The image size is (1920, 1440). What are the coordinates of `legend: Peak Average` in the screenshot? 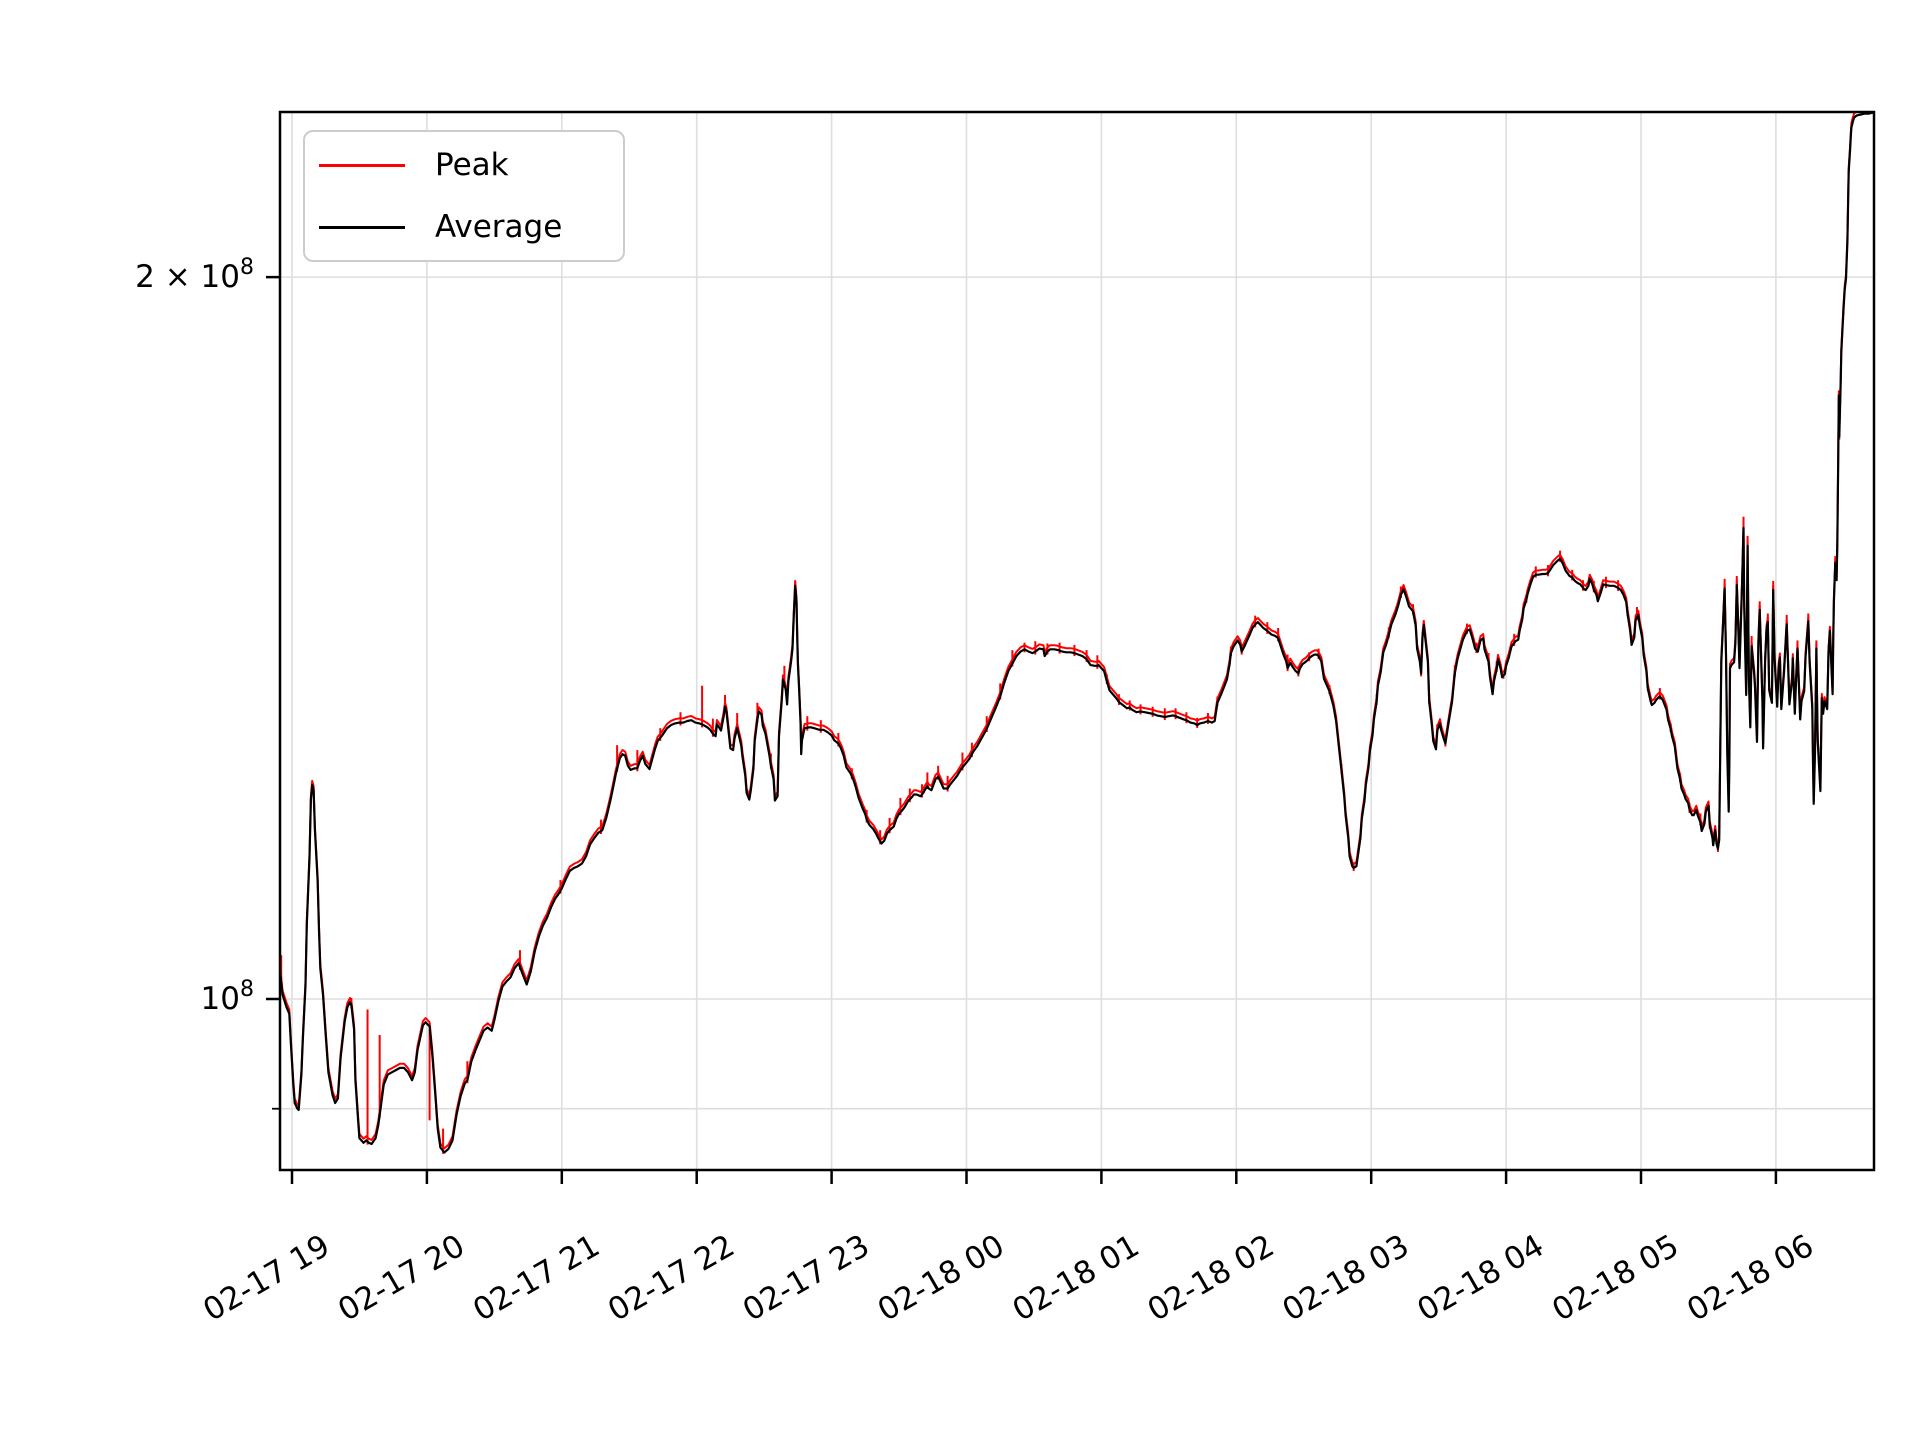 It's located at (464, 196).